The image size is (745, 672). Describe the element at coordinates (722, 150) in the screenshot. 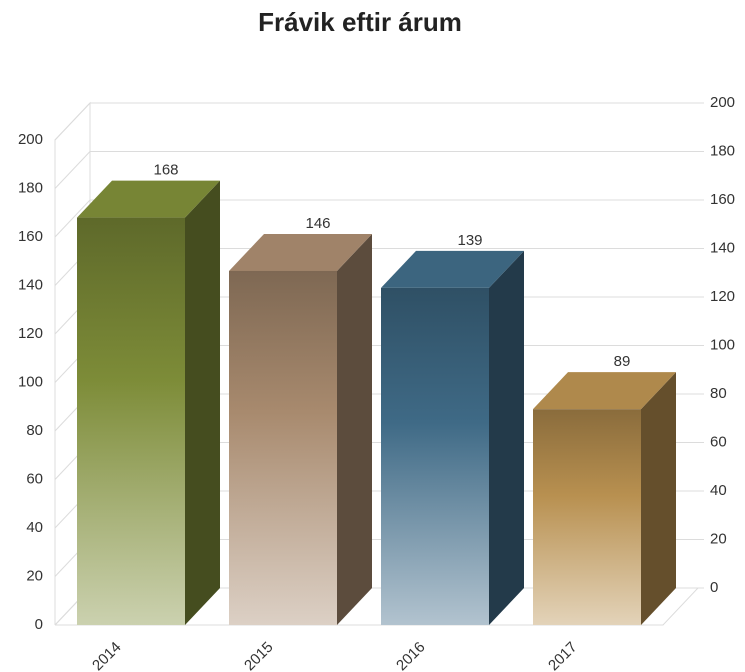

I see `y2-tick-label: 180` at that location.